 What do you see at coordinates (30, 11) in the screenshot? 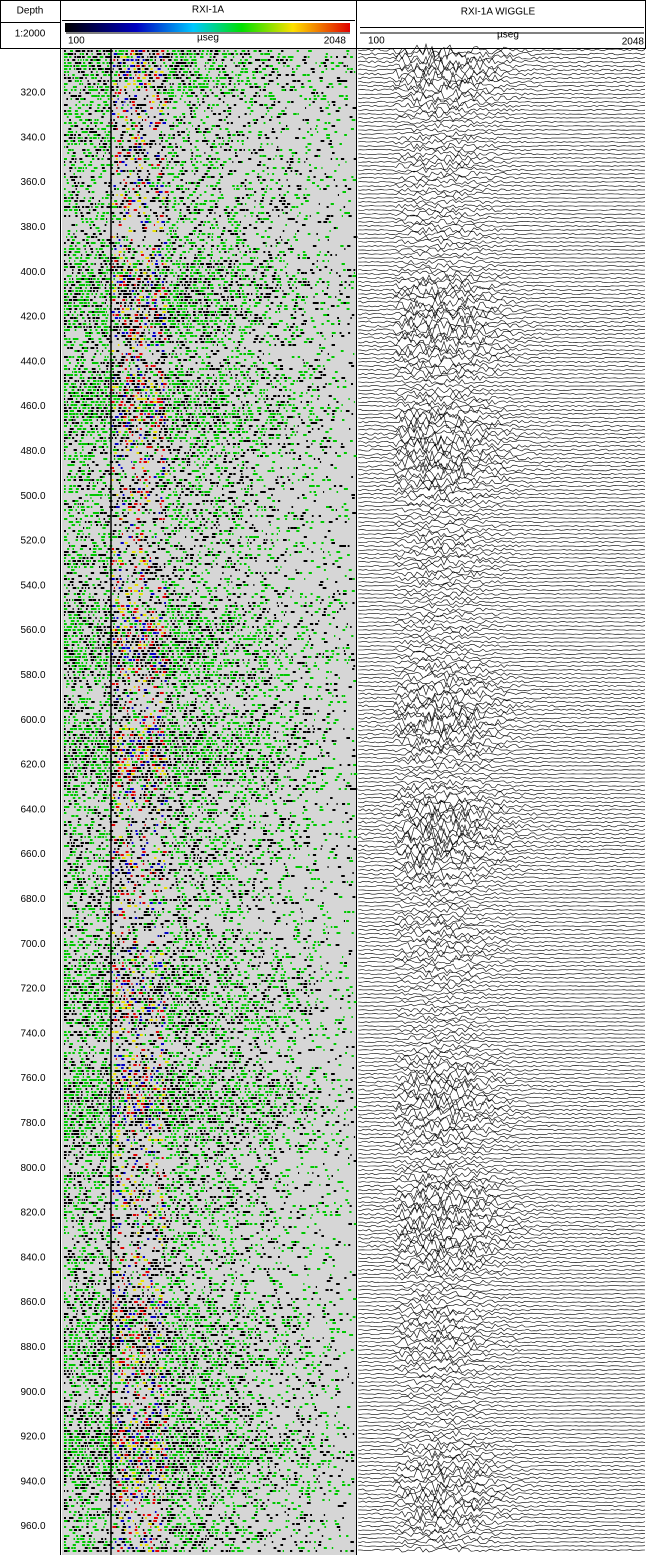
I see `depth-title: Depth` at bounding box center [30, 11].